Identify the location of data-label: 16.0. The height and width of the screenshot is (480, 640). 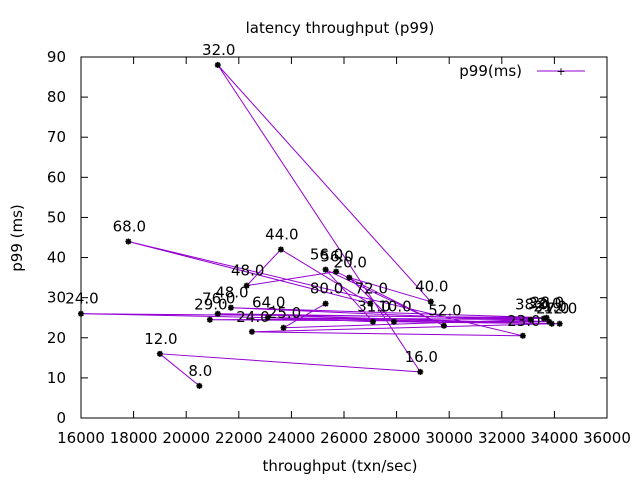
(421, 357).